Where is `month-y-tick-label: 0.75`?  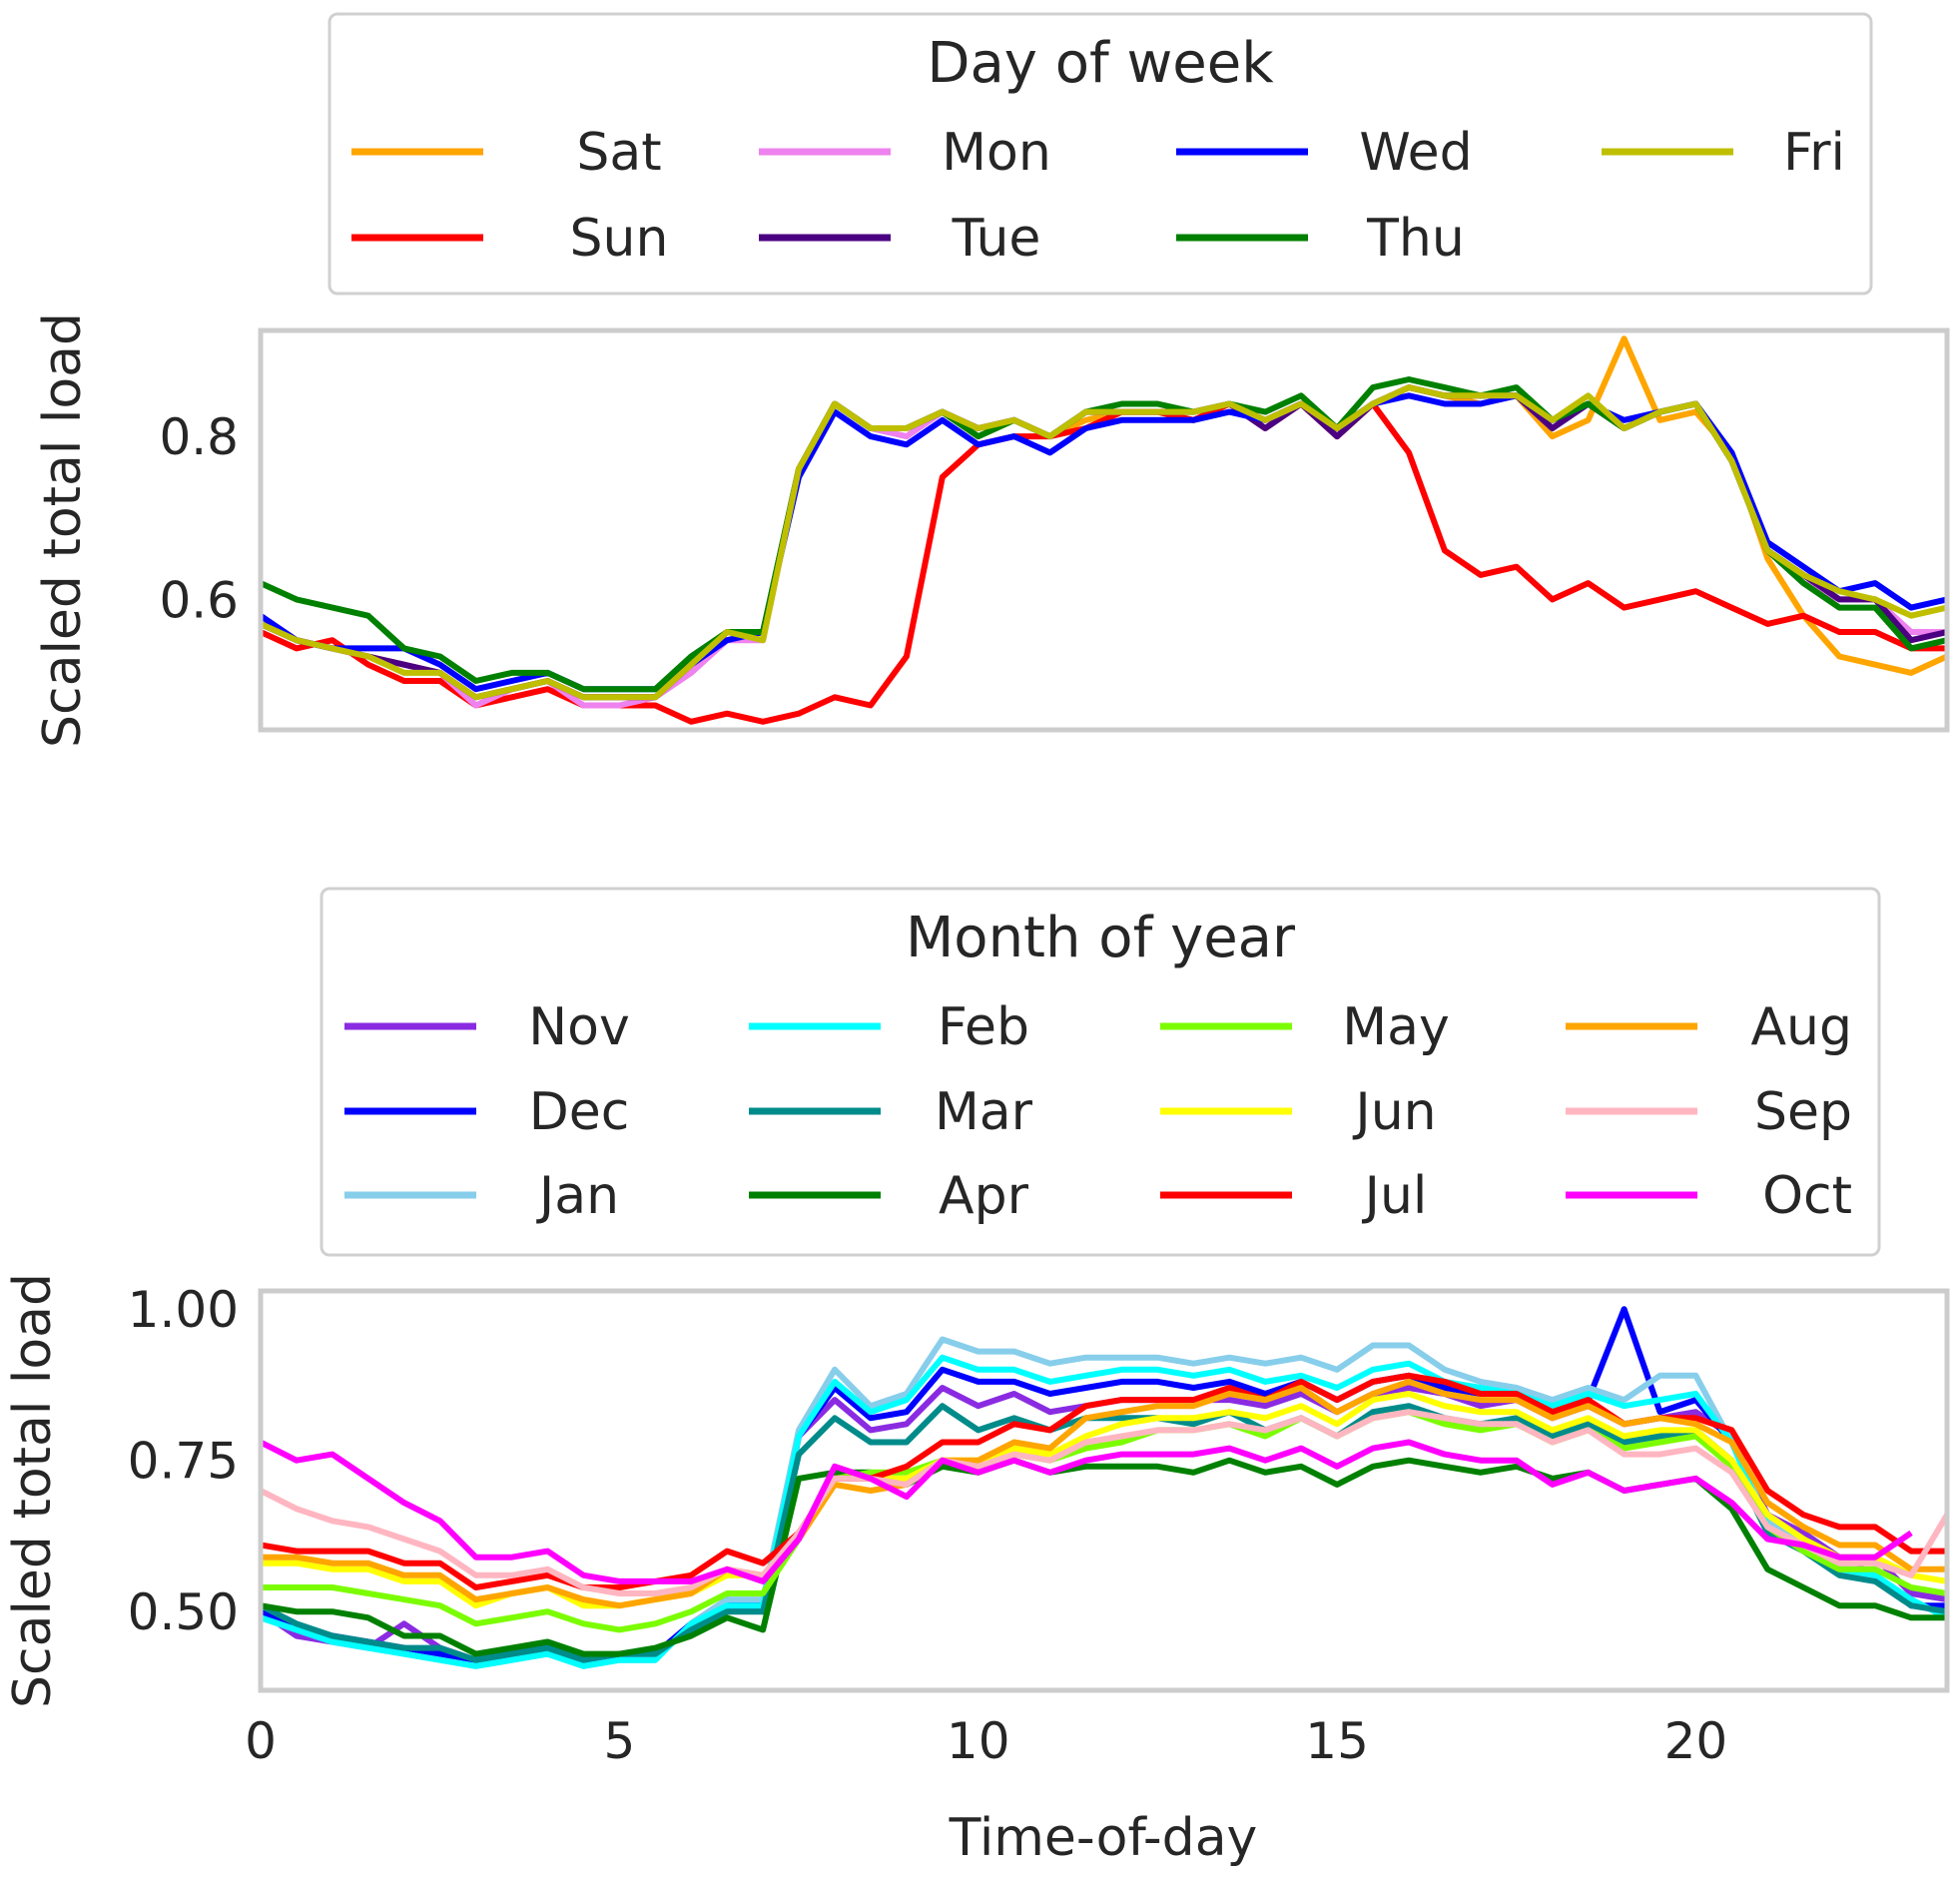 month-y-tick-label: 0.75 is located at coordinates (183, 1462).